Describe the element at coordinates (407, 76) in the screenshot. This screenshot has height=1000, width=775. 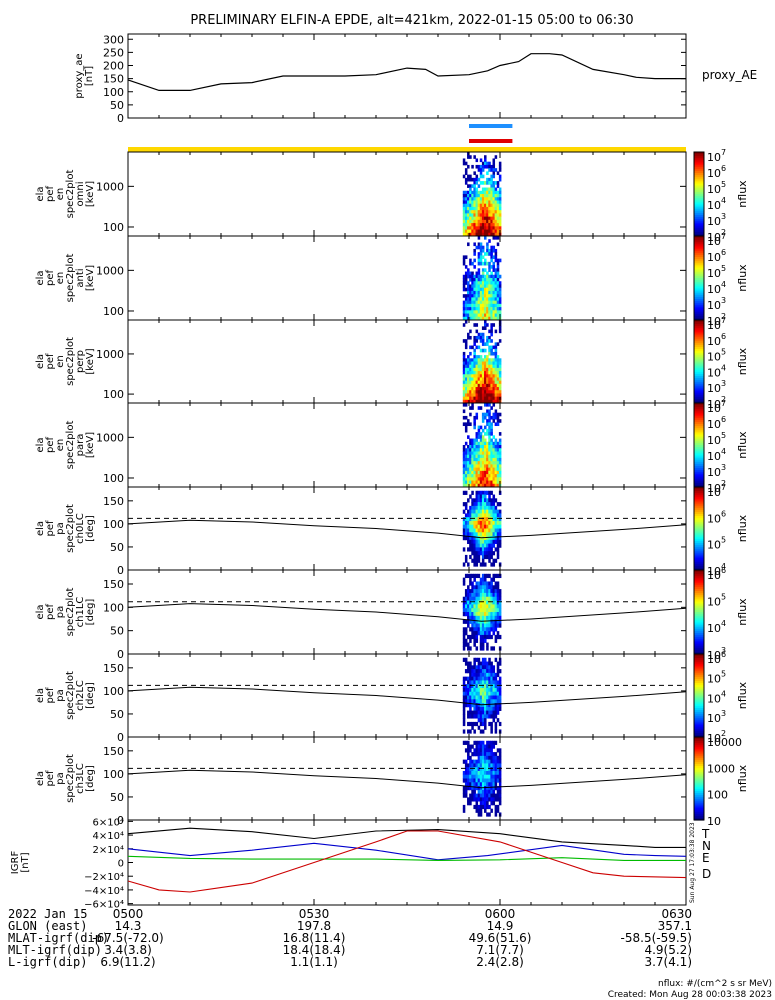
I see `panel-frame` at that location.